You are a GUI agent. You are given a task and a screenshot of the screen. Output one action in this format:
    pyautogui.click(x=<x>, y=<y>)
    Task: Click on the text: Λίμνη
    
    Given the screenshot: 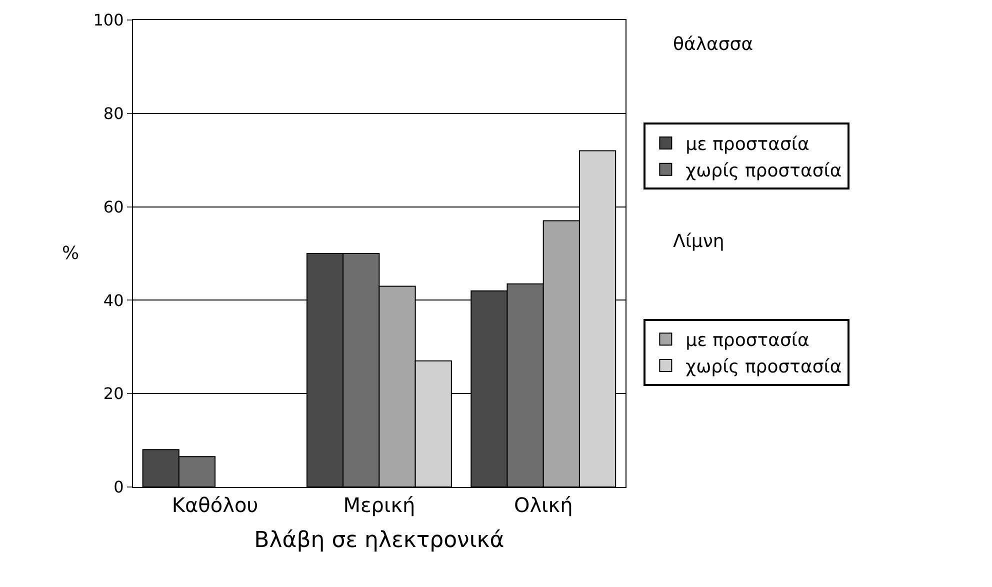 What is the action you would take?
    pyautogui.click(x=698, y=241)
    